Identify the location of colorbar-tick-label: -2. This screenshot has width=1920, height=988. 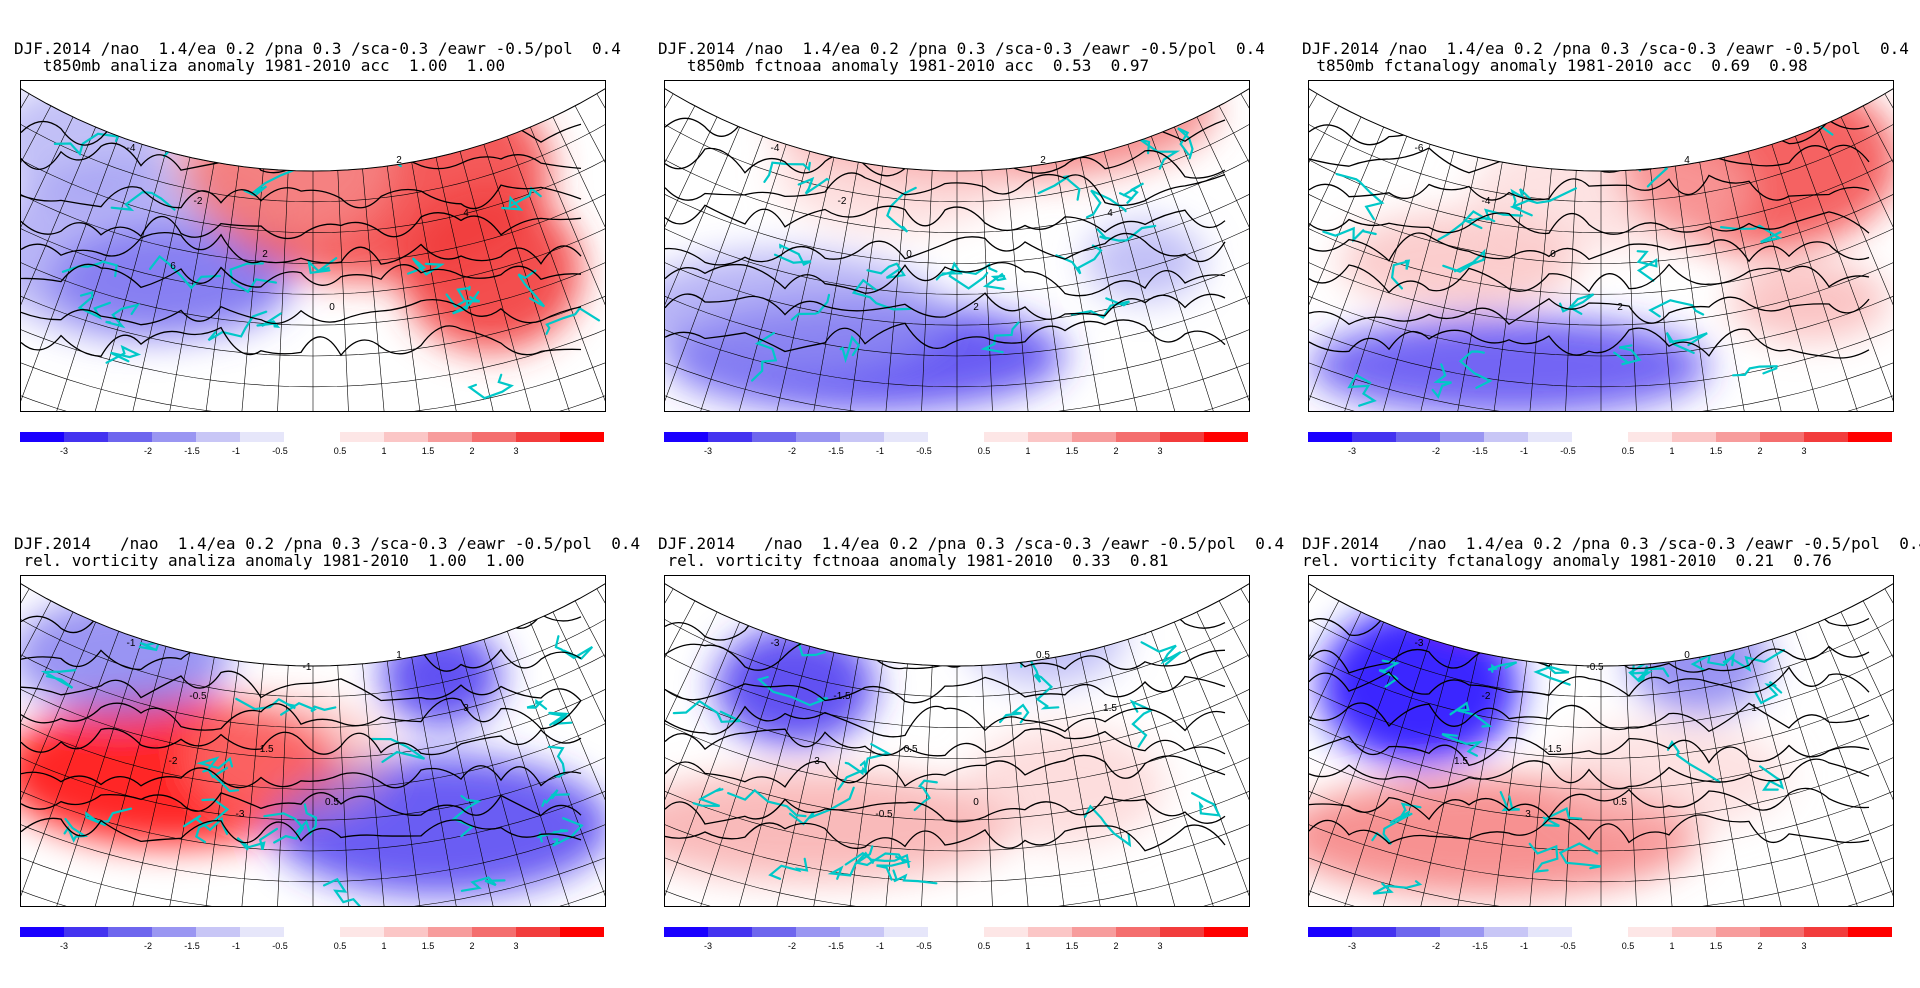
(148, 946).